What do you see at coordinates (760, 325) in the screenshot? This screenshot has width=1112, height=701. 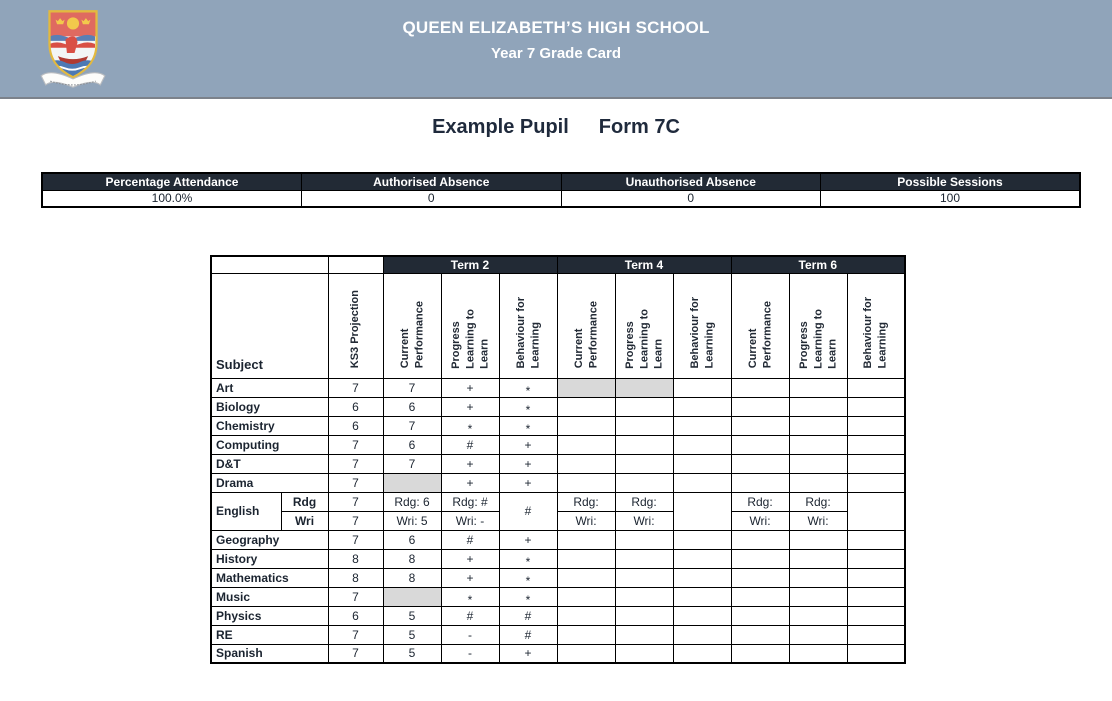 I see `col-header-term-6-current: Current Performance` at bounding box center [760, 325].